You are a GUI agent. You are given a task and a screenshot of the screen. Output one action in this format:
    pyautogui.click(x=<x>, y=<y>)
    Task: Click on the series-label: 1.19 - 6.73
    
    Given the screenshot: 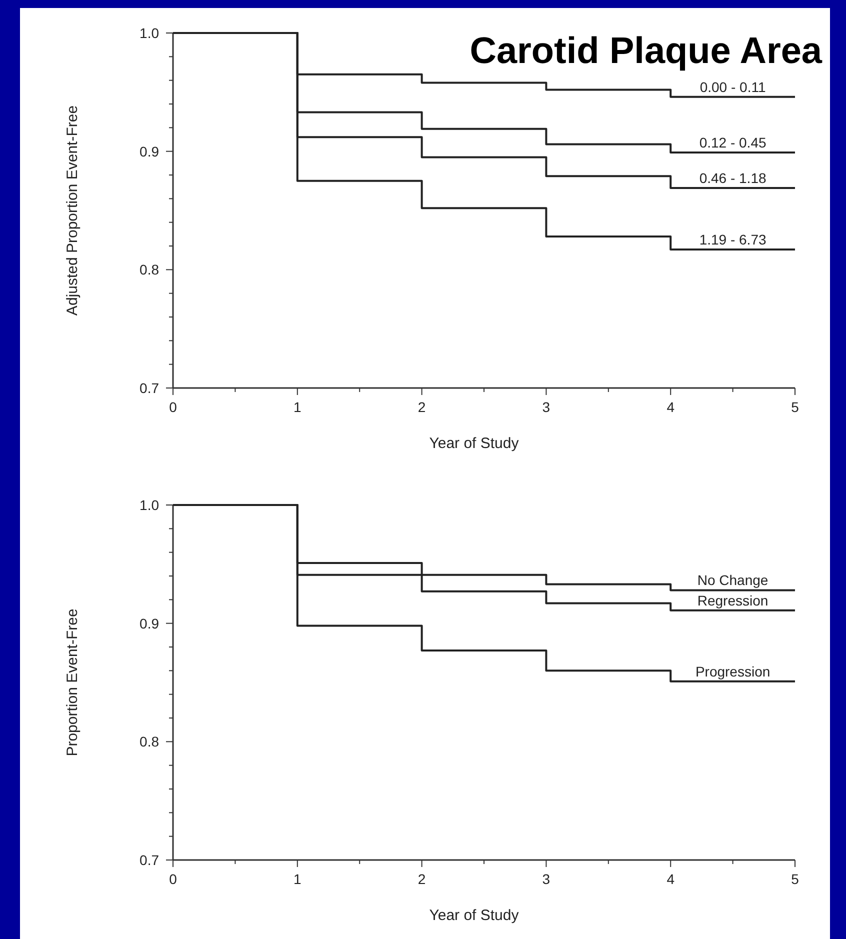 What is the action you would take?
    pyautogui.click(x=732, y=240)
    